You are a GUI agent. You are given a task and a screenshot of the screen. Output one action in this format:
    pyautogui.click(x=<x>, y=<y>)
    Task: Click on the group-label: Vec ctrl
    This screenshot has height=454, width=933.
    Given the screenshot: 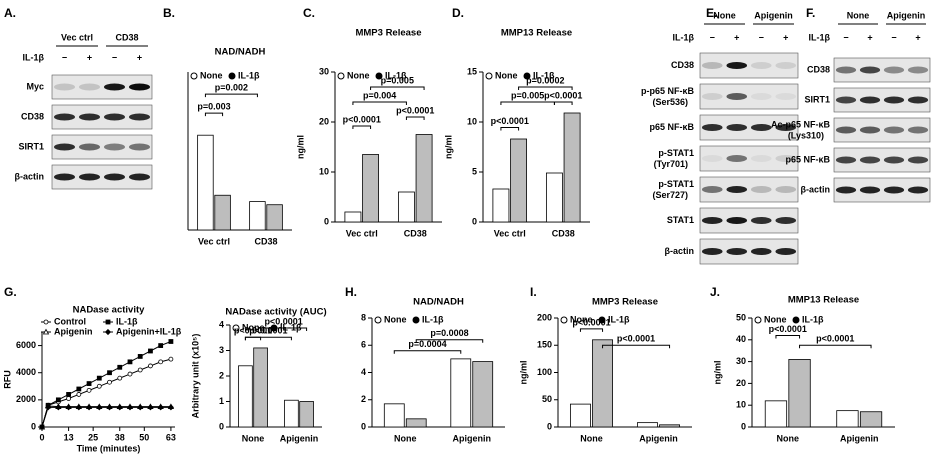 What is the action you would take?
    pyautogui.click(x=77, y=37)
    